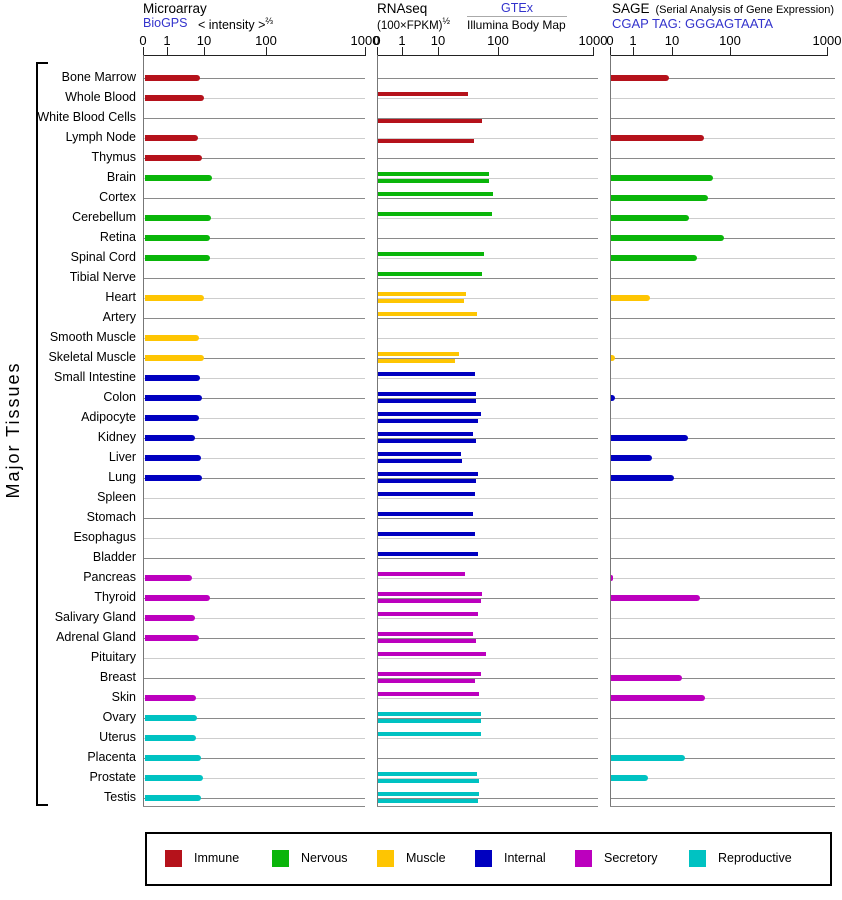 Image resolution: width=842 pixels, height=900 pixels. What do you see at coordinates (116, 437) in the screenshot?
I see `tissue-label: Kidney` at bounding box center [116, 437].